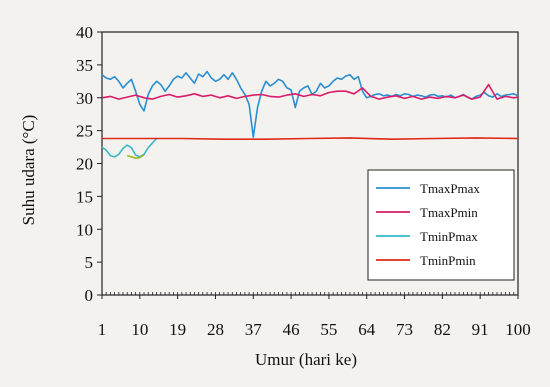  Describe the element at coordinates (177, 329) in the screenshot. I see `x-tick-label: 19` at that location.